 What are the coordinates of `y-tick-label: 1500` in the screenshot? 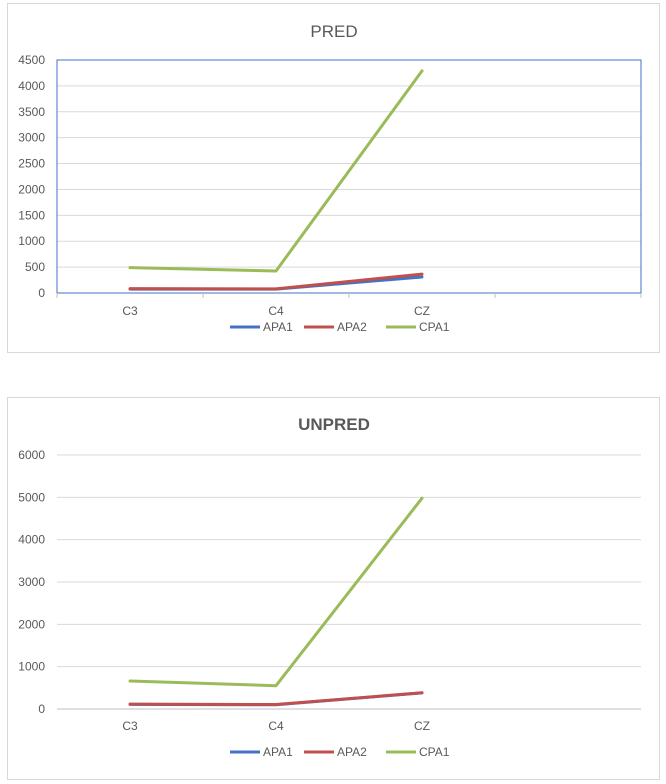 It's located at (31, 215).